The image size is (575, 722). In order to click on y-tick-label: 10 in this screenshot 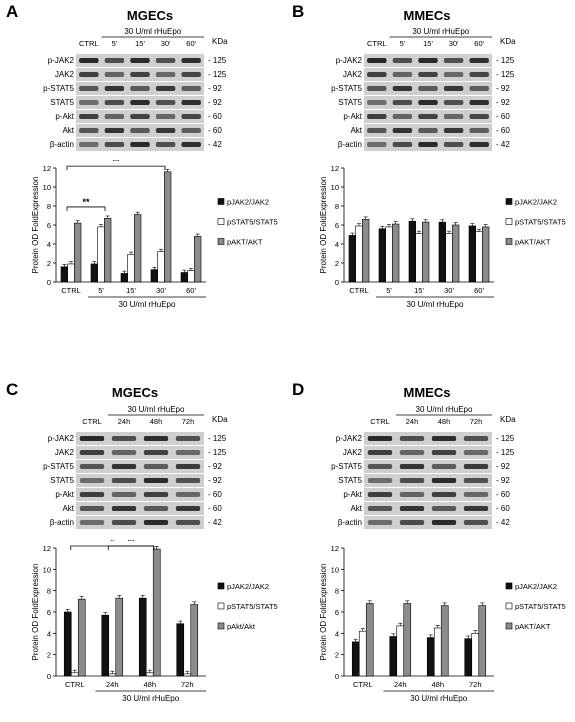, I will do `click(47, 187)`.